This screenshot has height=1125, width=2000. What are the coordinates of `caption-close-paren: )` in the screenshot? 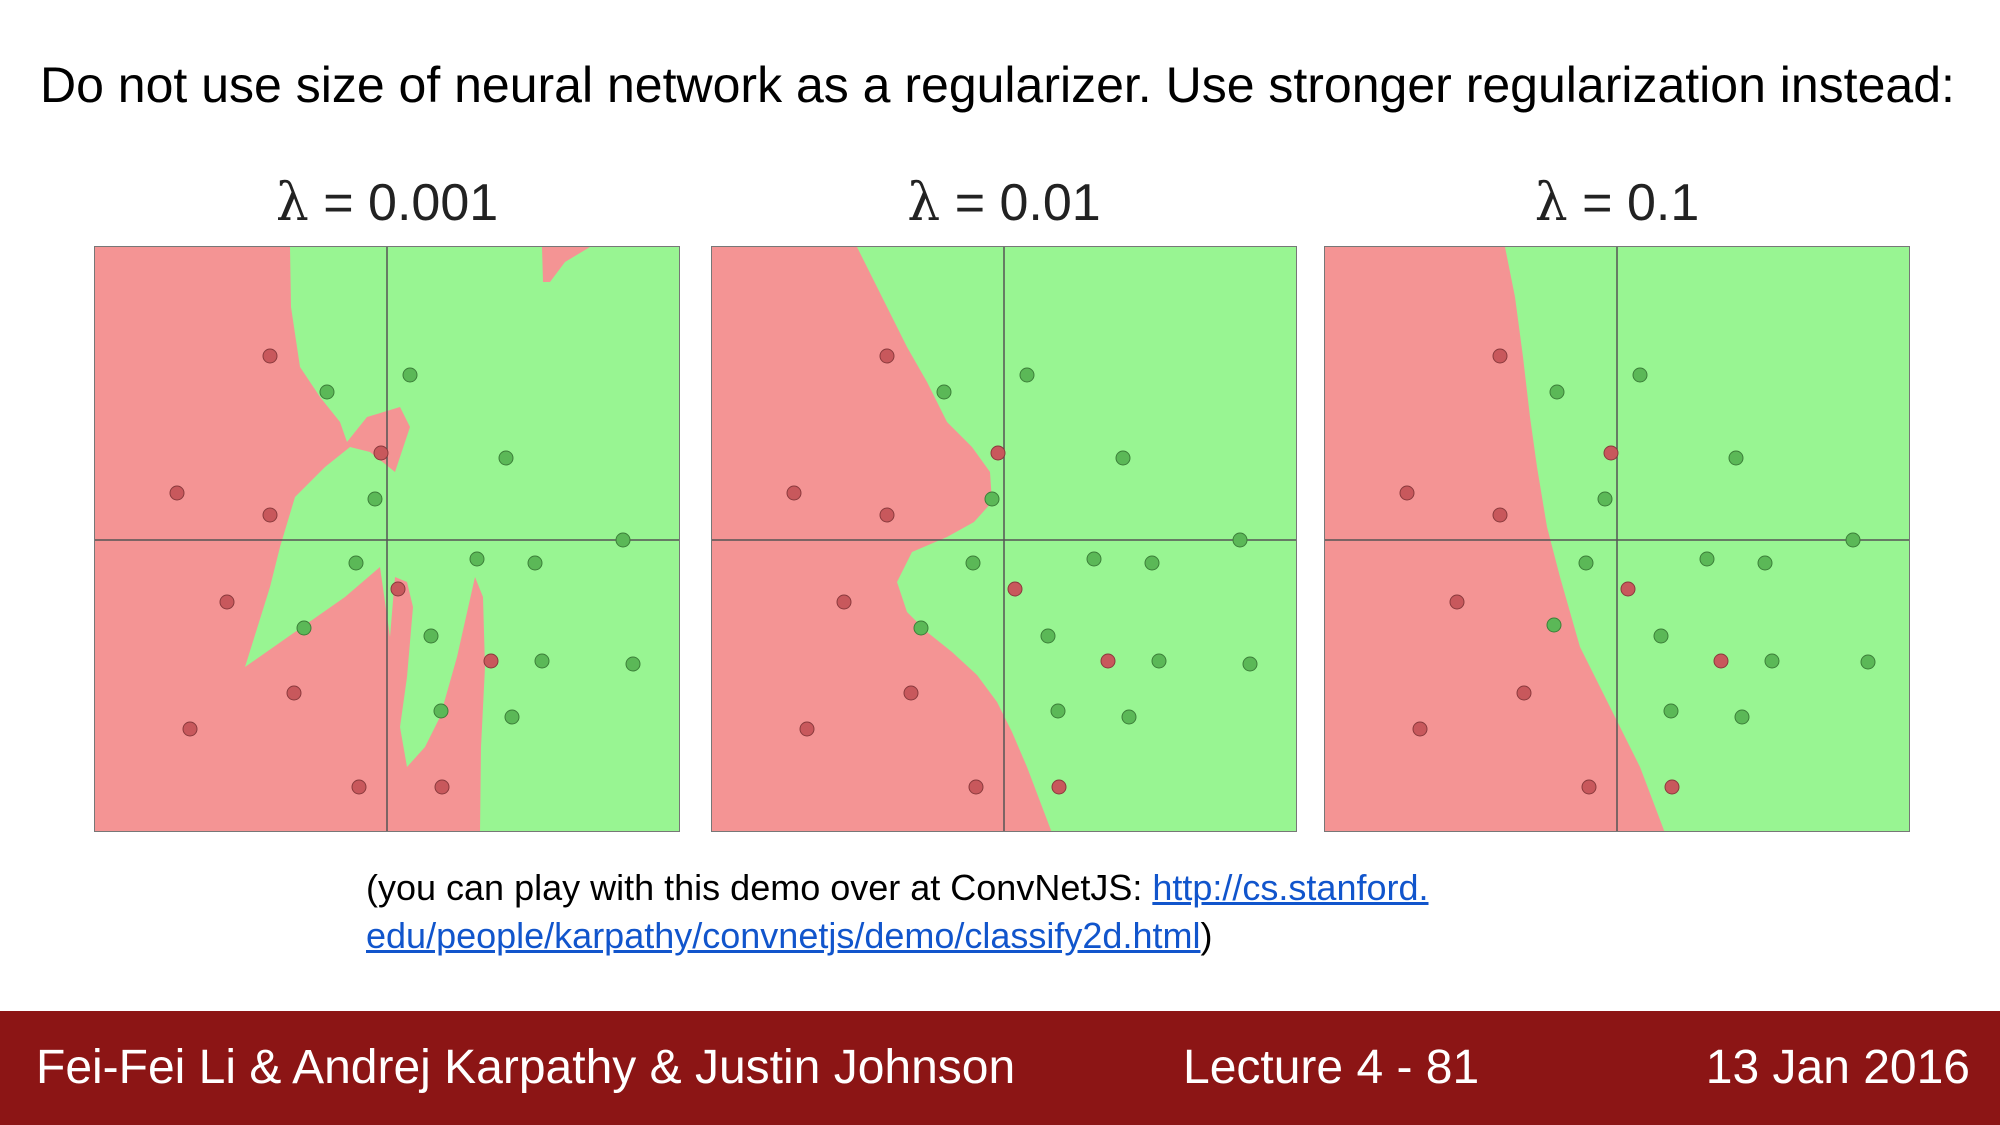 It's located at (1206, 935).